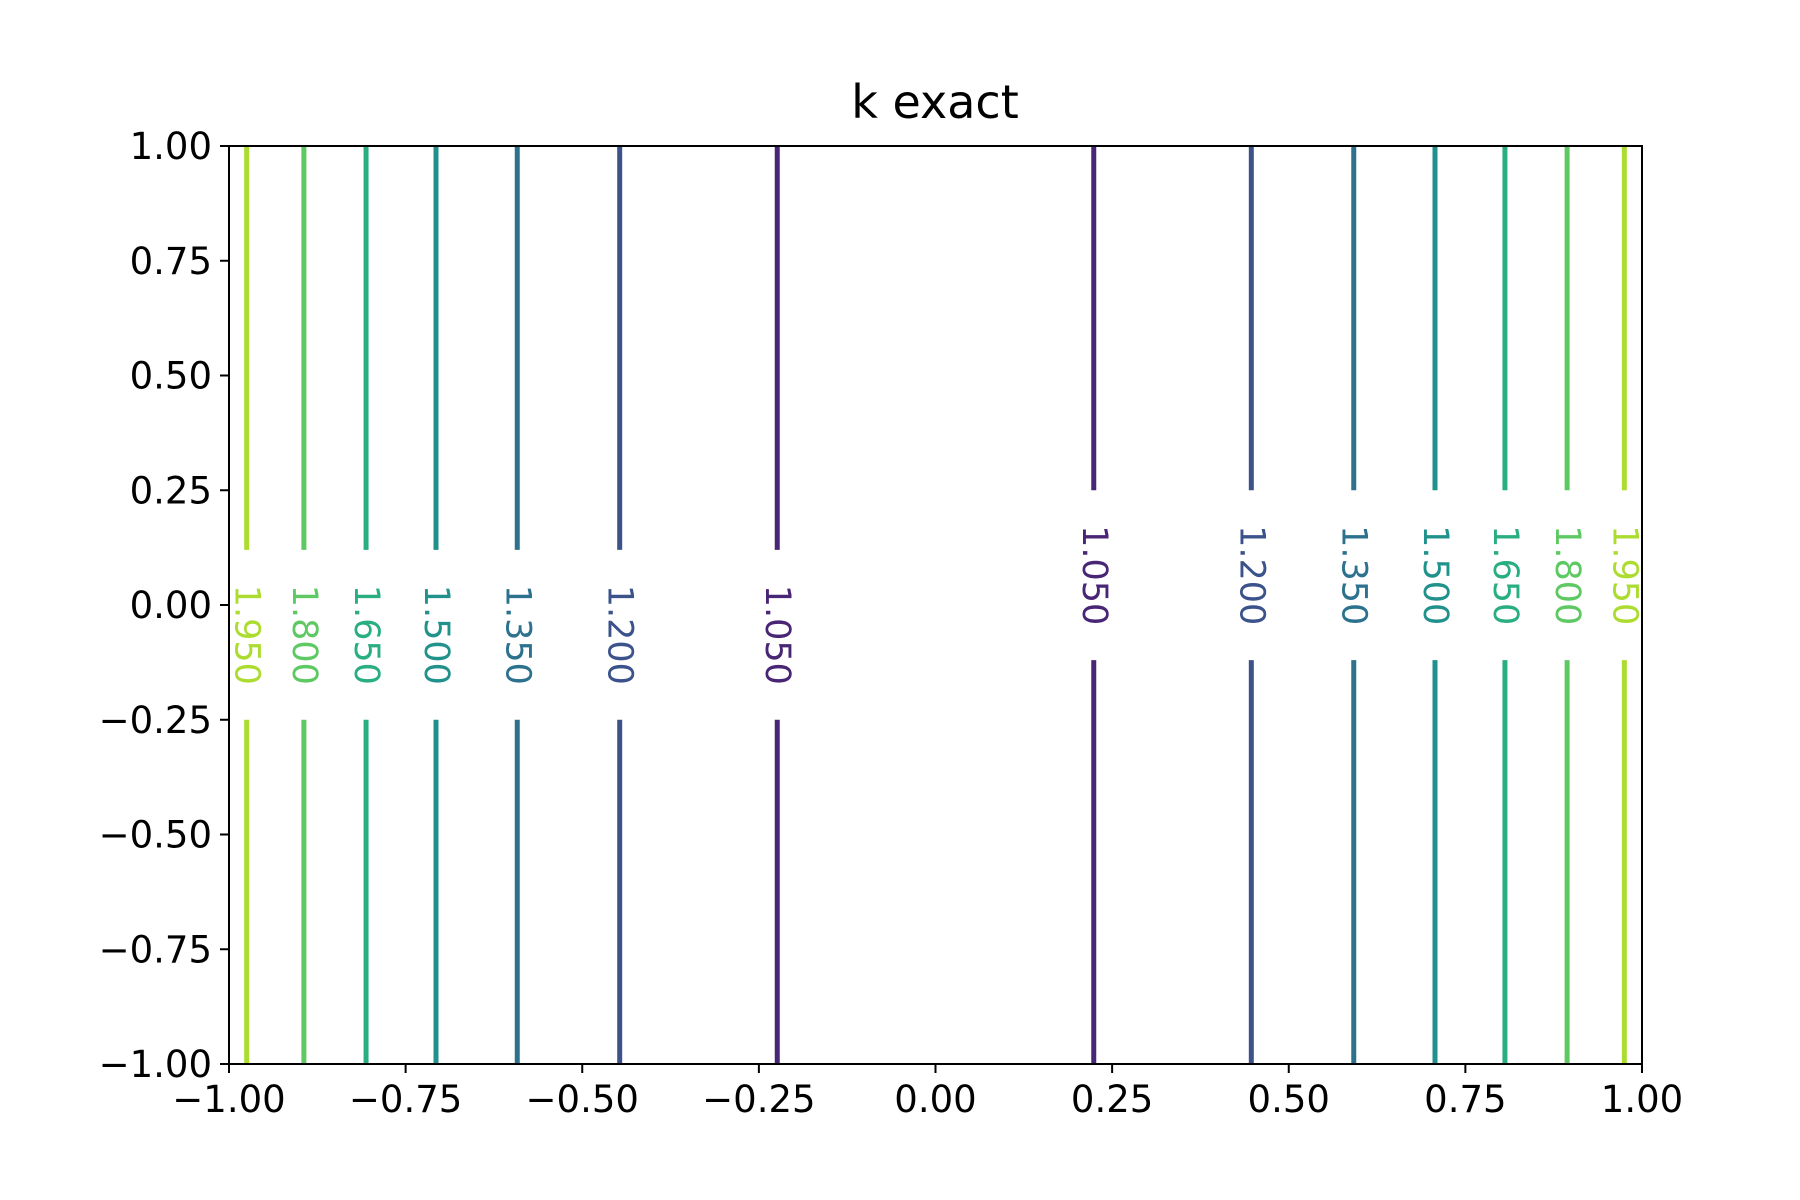 This screenshot has height=1200, width=1800. What do you see at coordinates (228, 1099) in the screenshot?
I see `x-tick-label: −1.00` at bounding box center [228, 1099].